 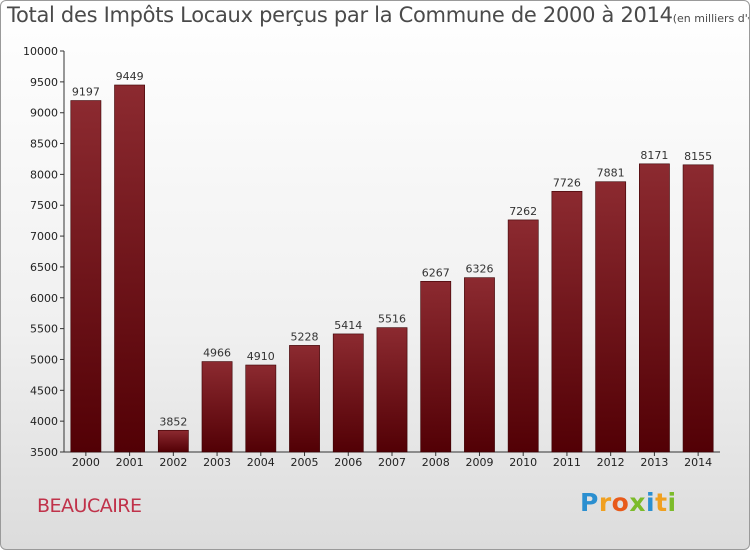 I want to click on bar-2009, so click(x=479, y=365).